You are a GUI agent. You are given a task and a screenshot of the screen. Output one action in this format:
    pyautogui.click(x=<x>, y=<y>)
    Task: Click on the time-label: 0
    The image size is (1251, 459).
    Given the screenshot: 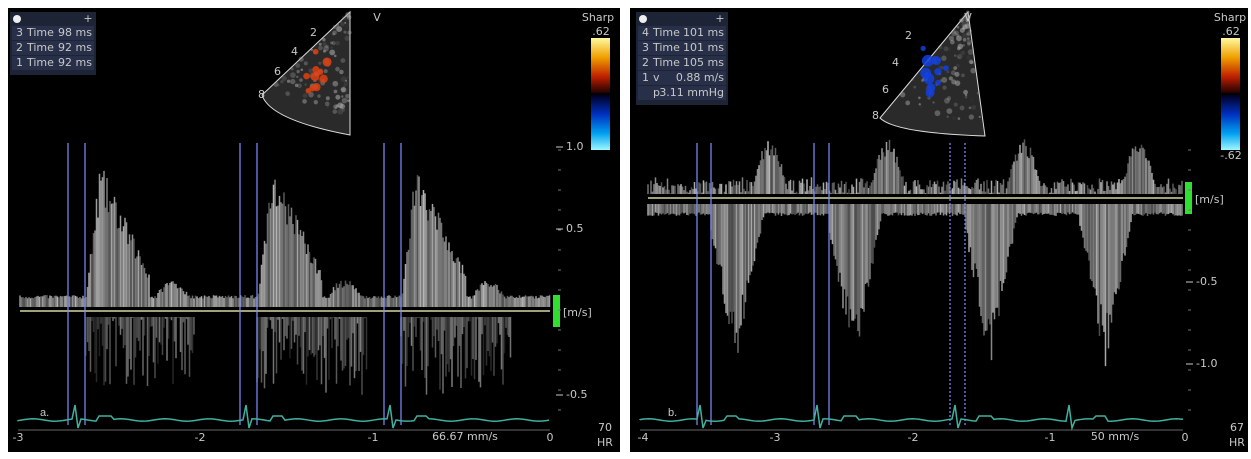 What is the action you would take?
    pyautogui.click(x=1185, y=437)
    